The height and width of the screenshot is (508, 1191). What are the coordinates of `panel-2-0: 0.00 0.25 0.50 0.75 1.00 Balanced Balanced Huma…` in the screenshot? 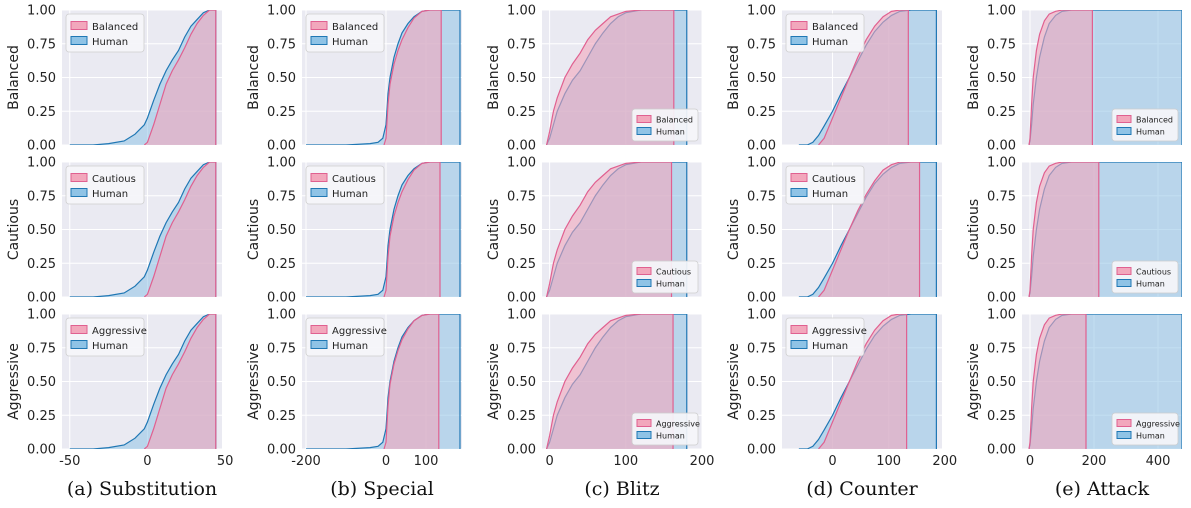 It's located at (594, 79).